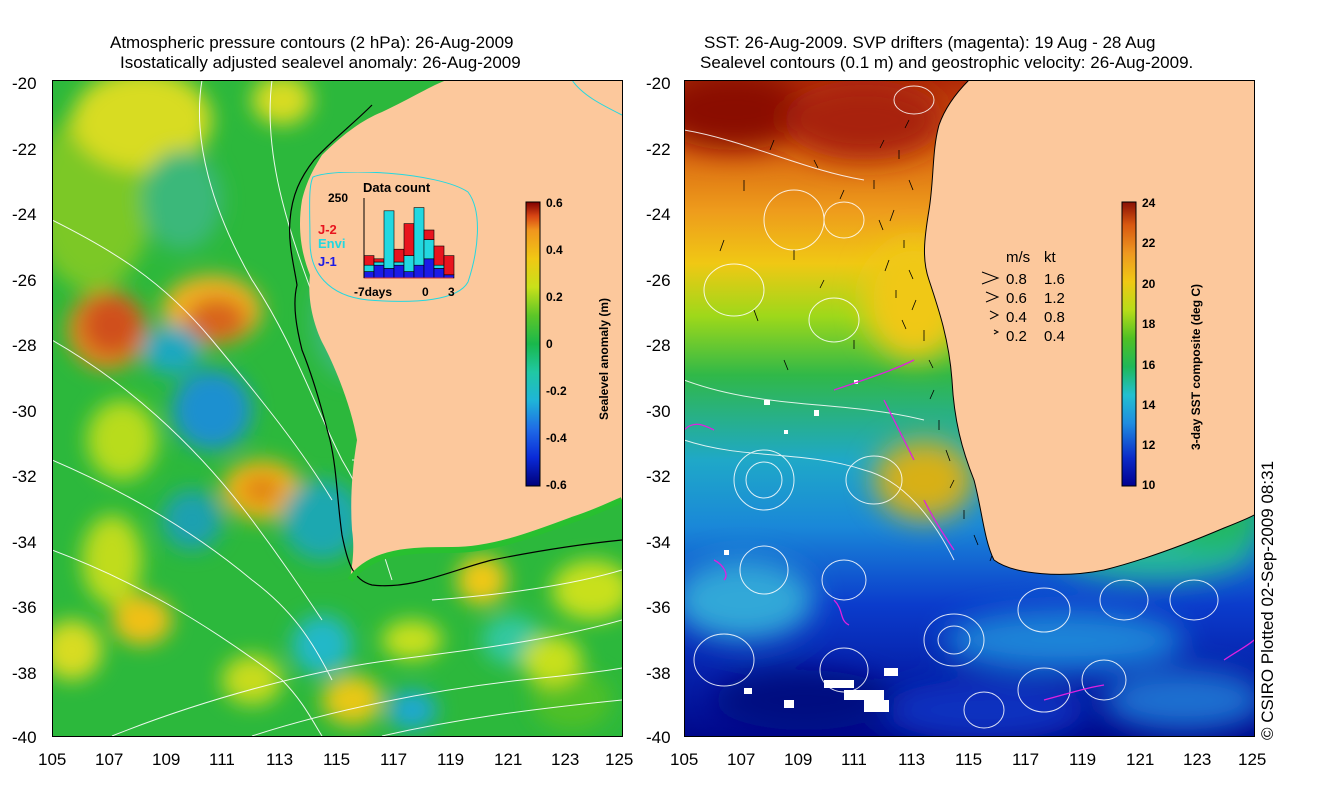 This screenshot has width=1320, height=810. What do you see at coordinates (508, 759) in the screenshot?
I see `left-x-tick: 121` at bounding box center [508, 759].